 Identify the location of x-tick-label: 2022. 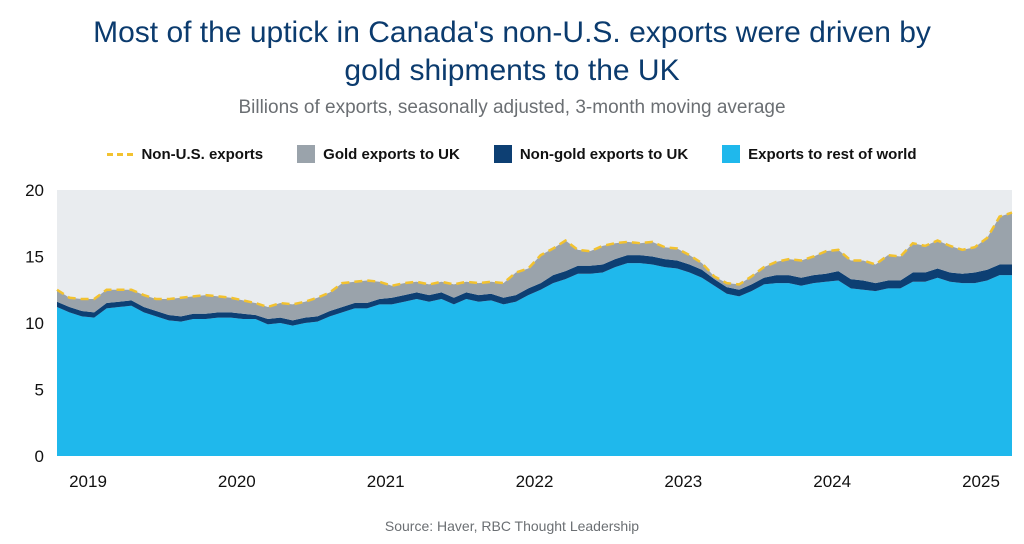
(535, 481).